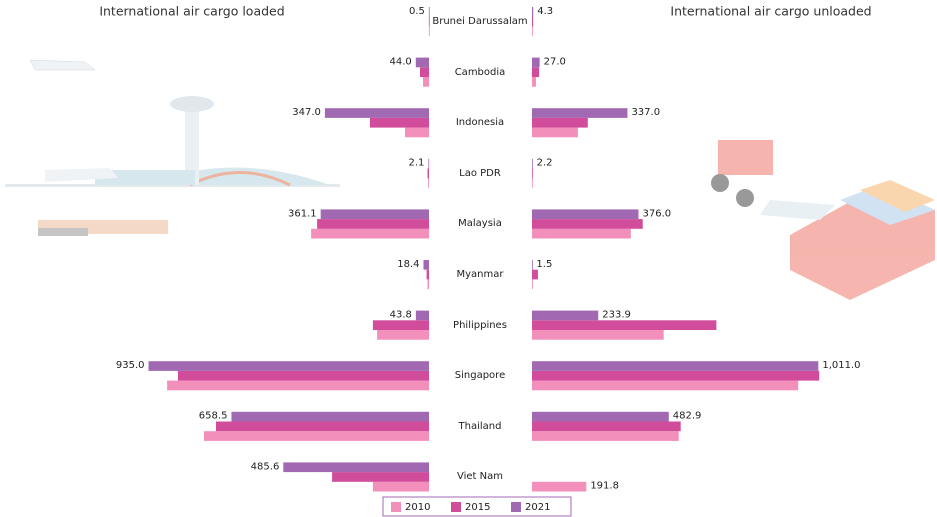 Image resolution: width=937 pixels, height=517 pixels. I want to click on value-label: 2.1, so click(416, 163).